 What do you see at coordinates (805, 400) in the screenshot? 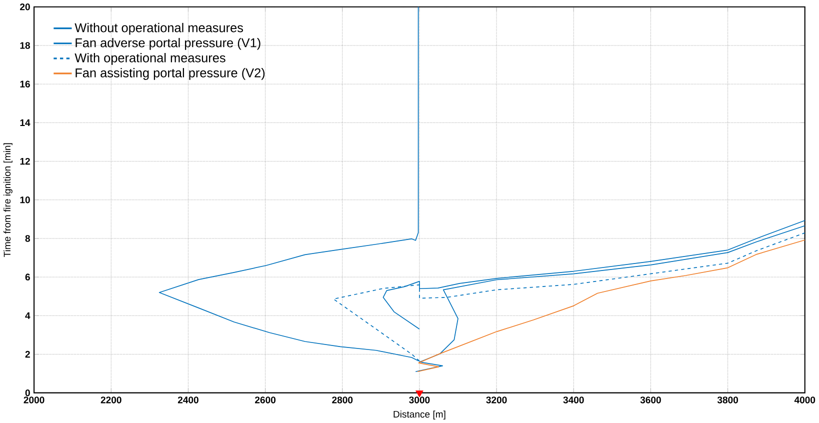
I see `x-tick-label: 4000` at bounding box center [805, 400].